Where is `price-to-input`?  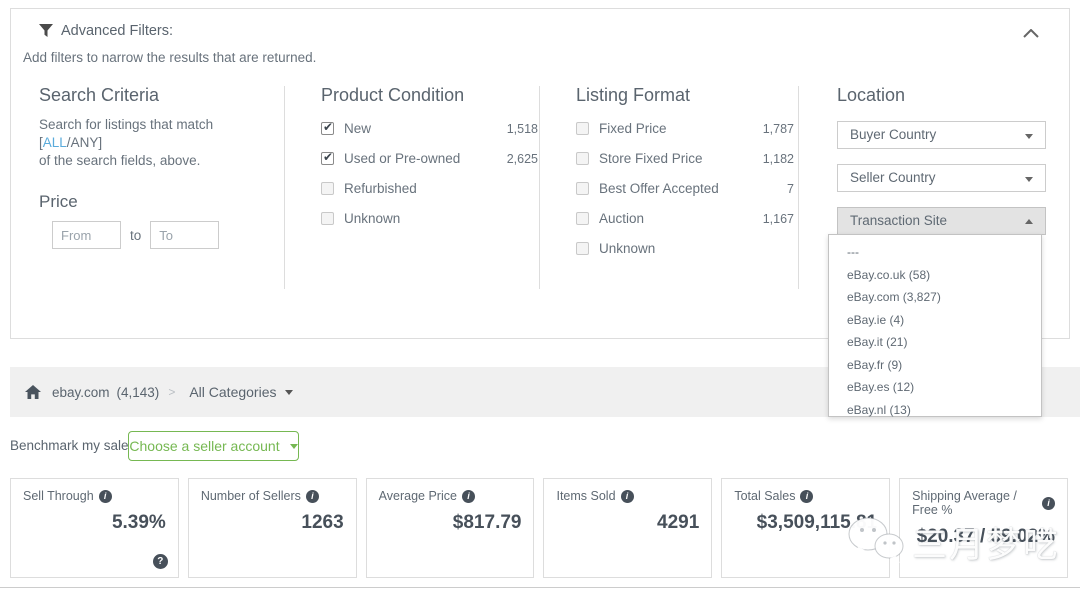 price-to-input is located at coordinates (185, 235).